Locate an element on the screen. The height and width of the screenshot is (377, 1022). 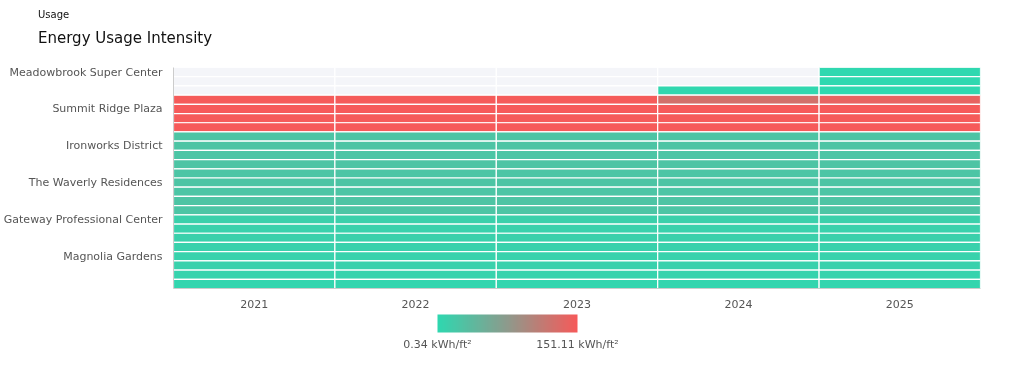
x-tick-label: 2021 is located at coordinates (254, 304).